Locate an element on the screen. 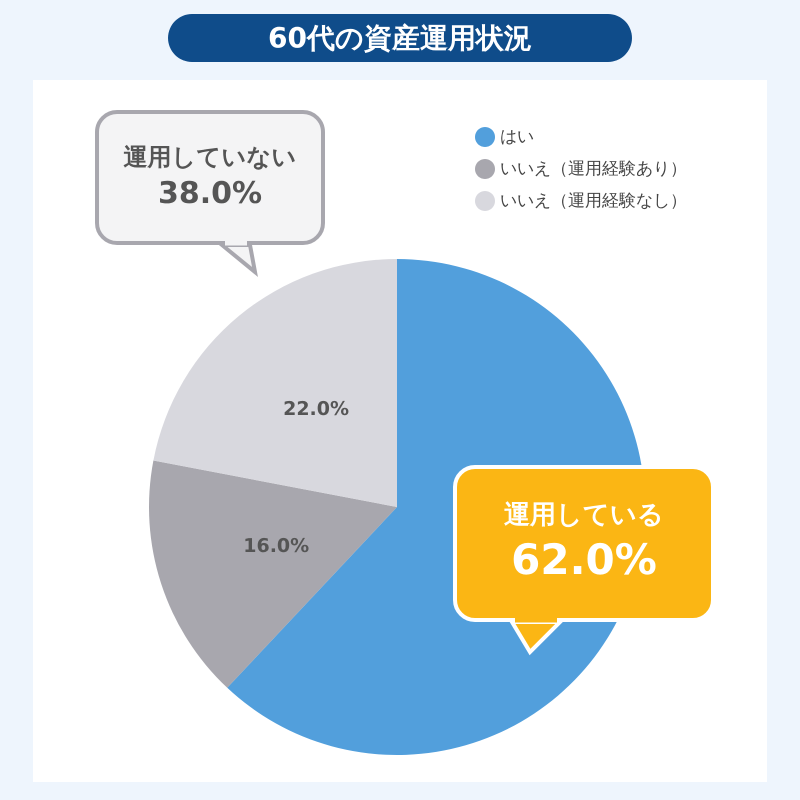 The width and height of the screenshot is (800, 800). text: 38.0% is located at coordinates (210, 193).